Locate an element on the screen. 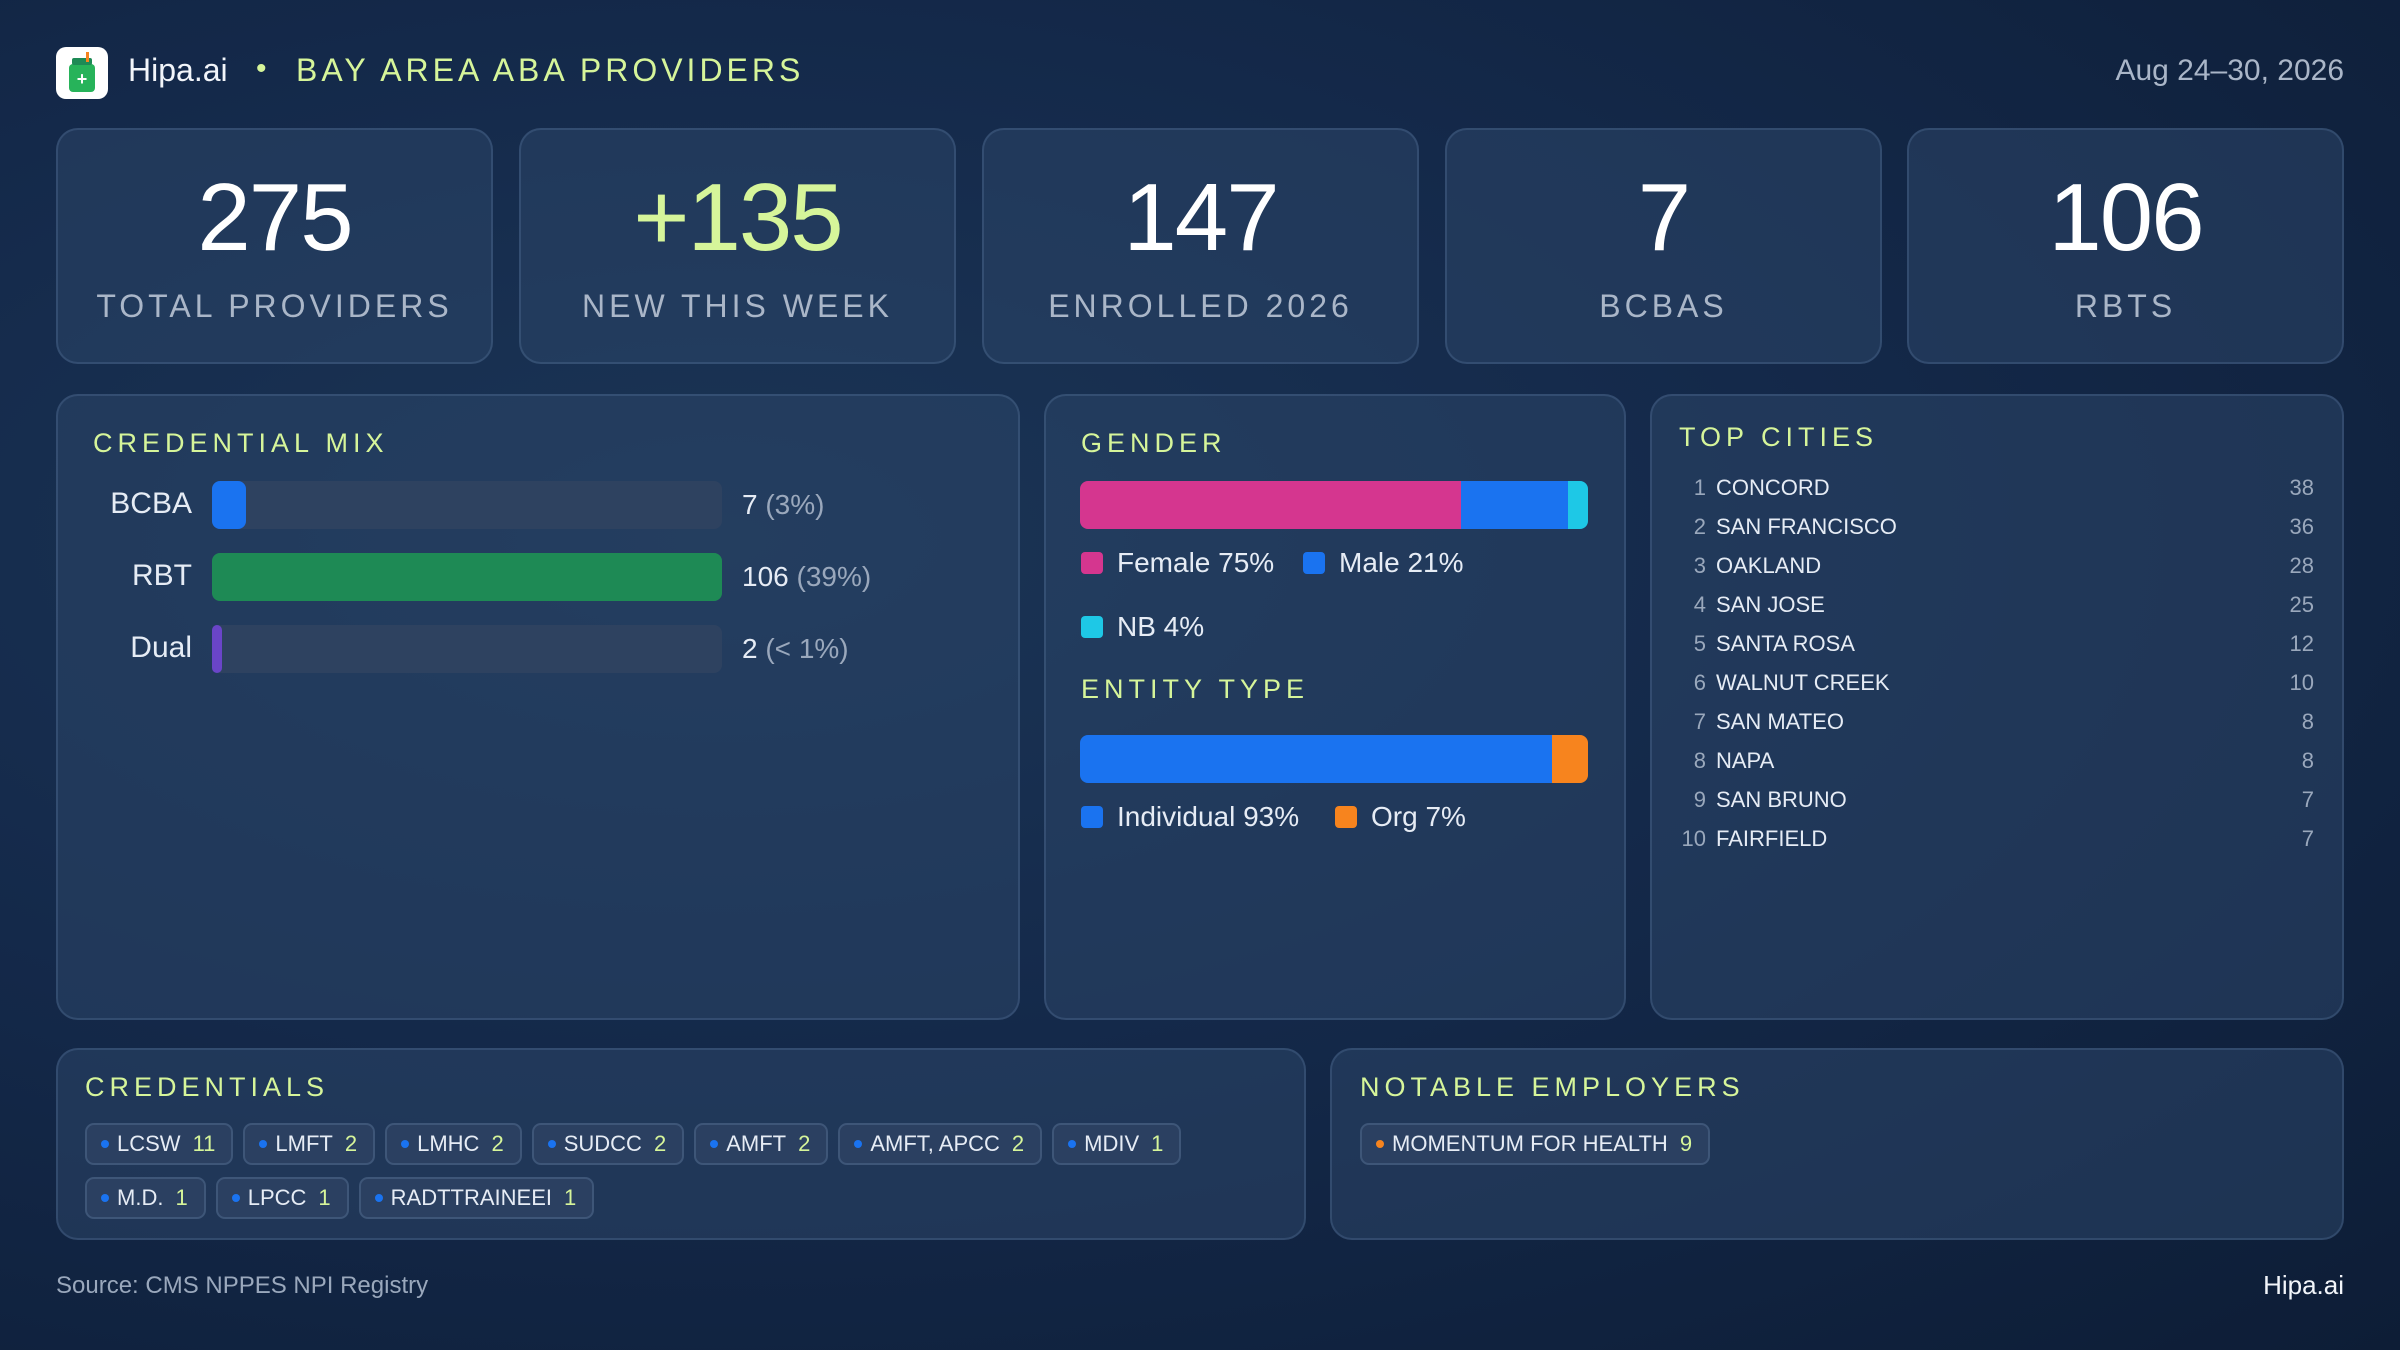 This screenshot has height=1350, width=2400. city-count: 36 is located at coordinates (2301, 526).